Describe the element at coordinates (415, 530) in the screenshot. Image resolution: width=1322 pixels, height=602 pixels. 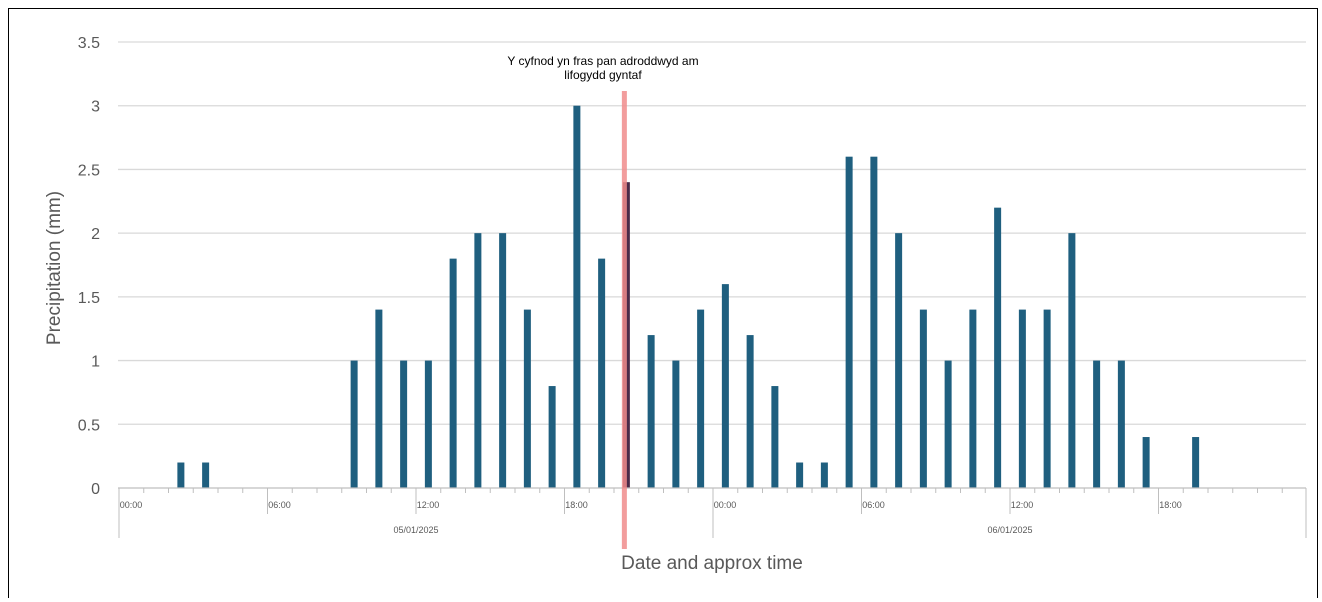
I see `x-date-label: 05/01/2025` at that location.